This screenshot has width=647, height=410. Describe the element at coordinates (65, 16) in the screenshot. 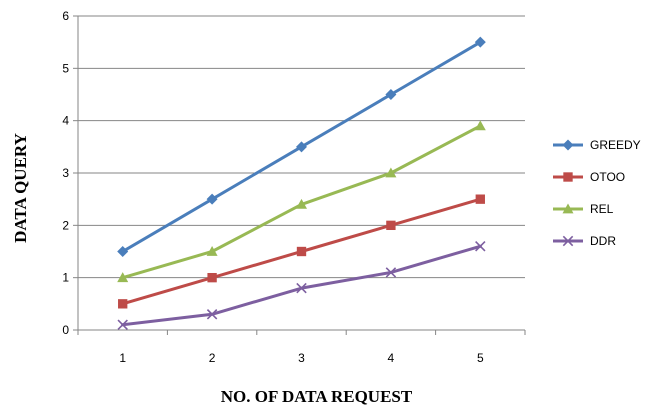

I see `y-tick-label: 6` at that location.